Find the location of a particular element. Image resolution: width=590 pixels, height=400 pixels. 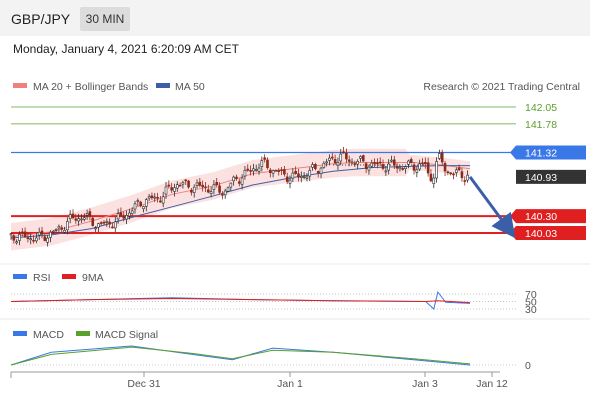

last-price-label: 140.93 is located at coordinates (541, 178).